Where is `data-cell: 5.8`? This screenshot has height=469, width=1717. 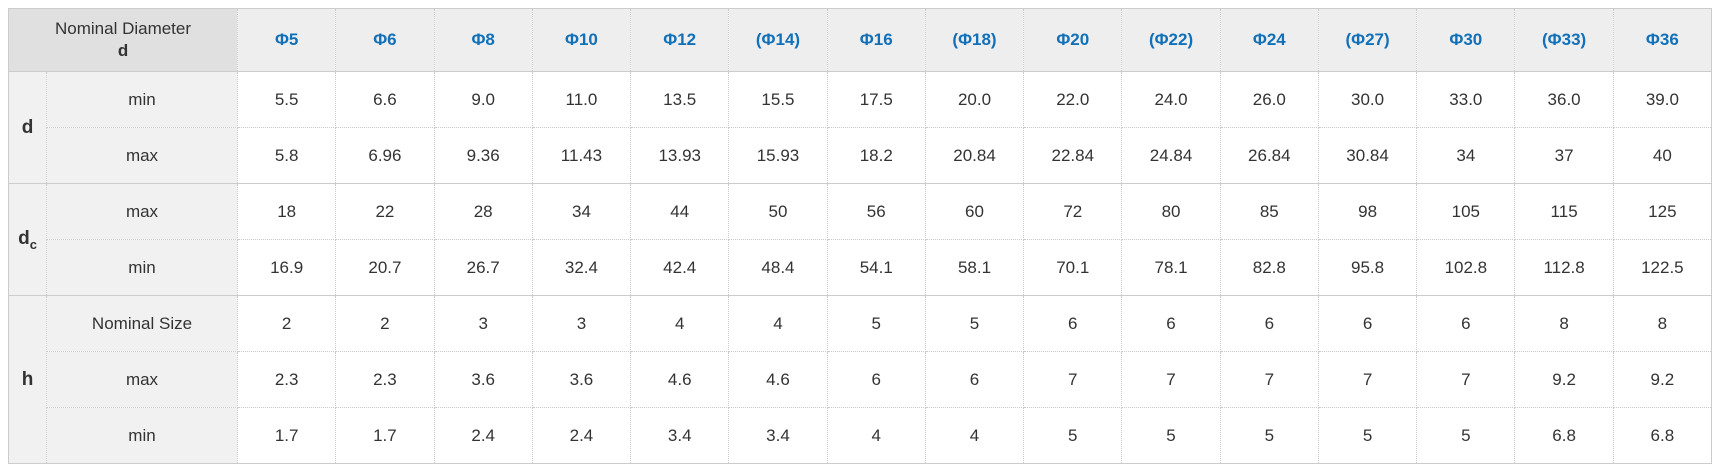
data-cell: 5.8 is located at coordinates (287, 155).